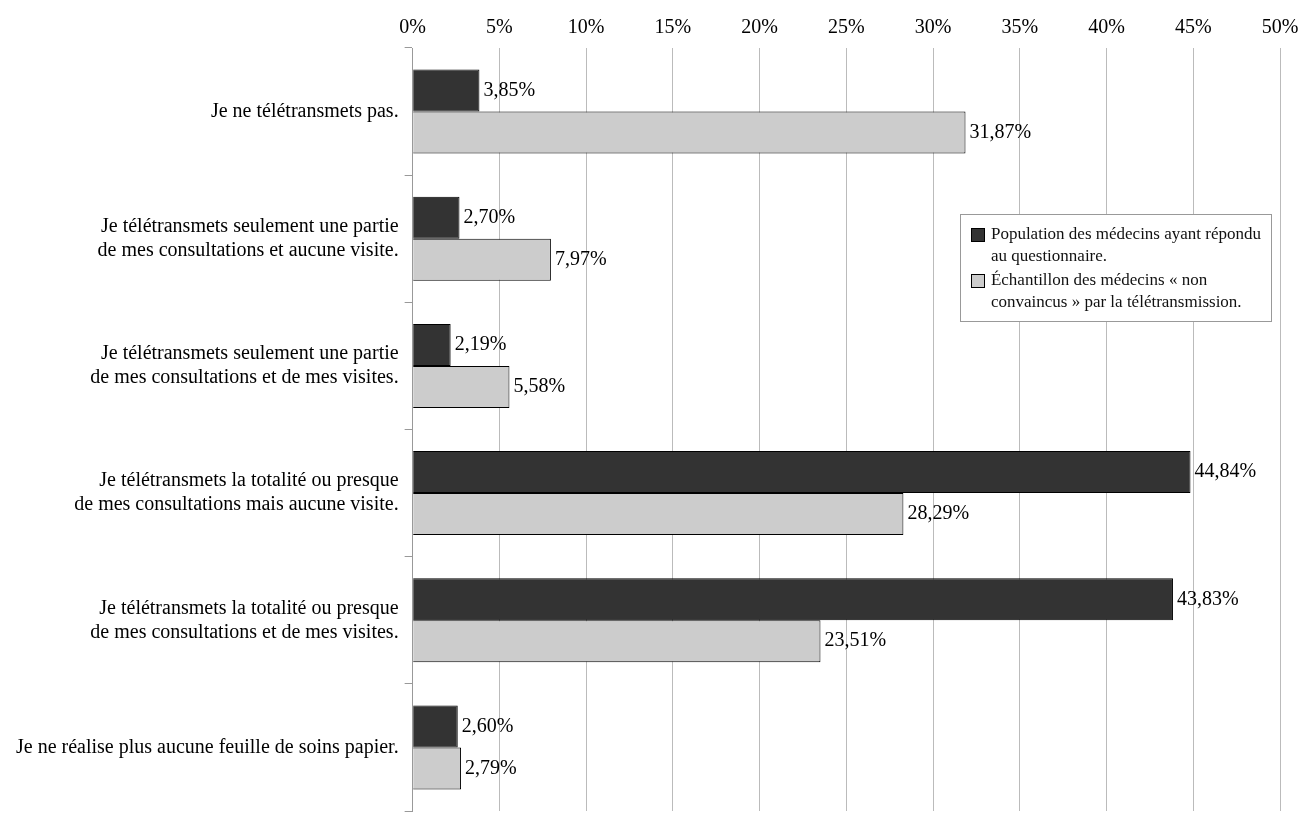  Describe the element at coordinates (487, 724) in the screenshot. I see `data-label: 2,60%` at that location.